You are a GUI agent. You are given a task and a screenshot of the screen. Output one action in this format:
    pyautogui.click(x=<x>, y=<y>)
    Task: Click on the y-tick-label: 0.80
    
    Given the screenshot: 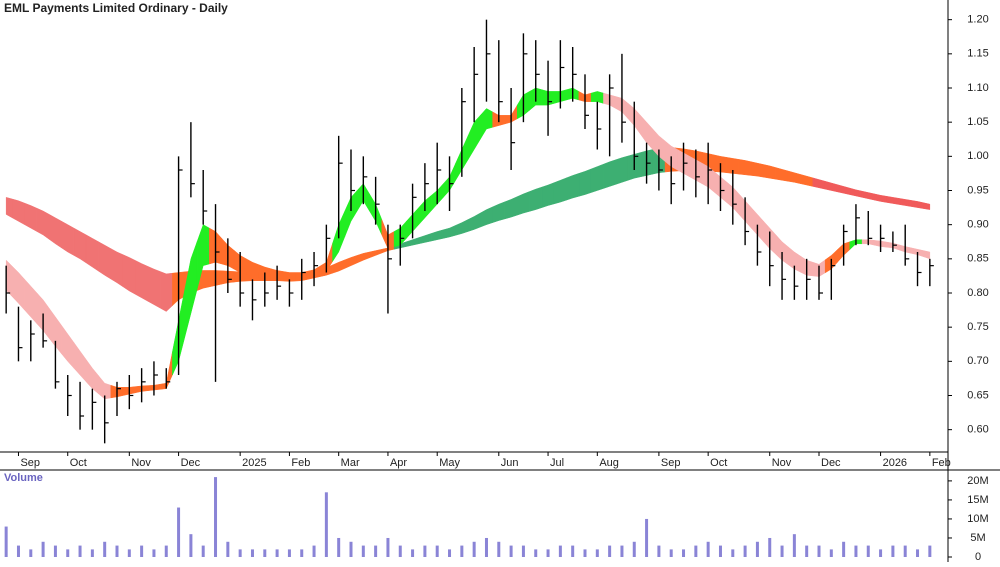 What is the action you would take?
    pyautogui.click(x=977, y=293)
    